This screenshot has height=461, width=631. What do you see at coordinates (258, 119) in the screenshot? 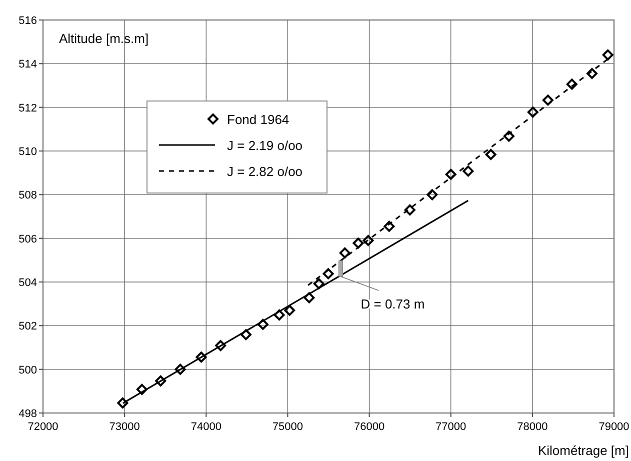
I see `legend-label: Fond 1964` at bounding box center [258, 119].